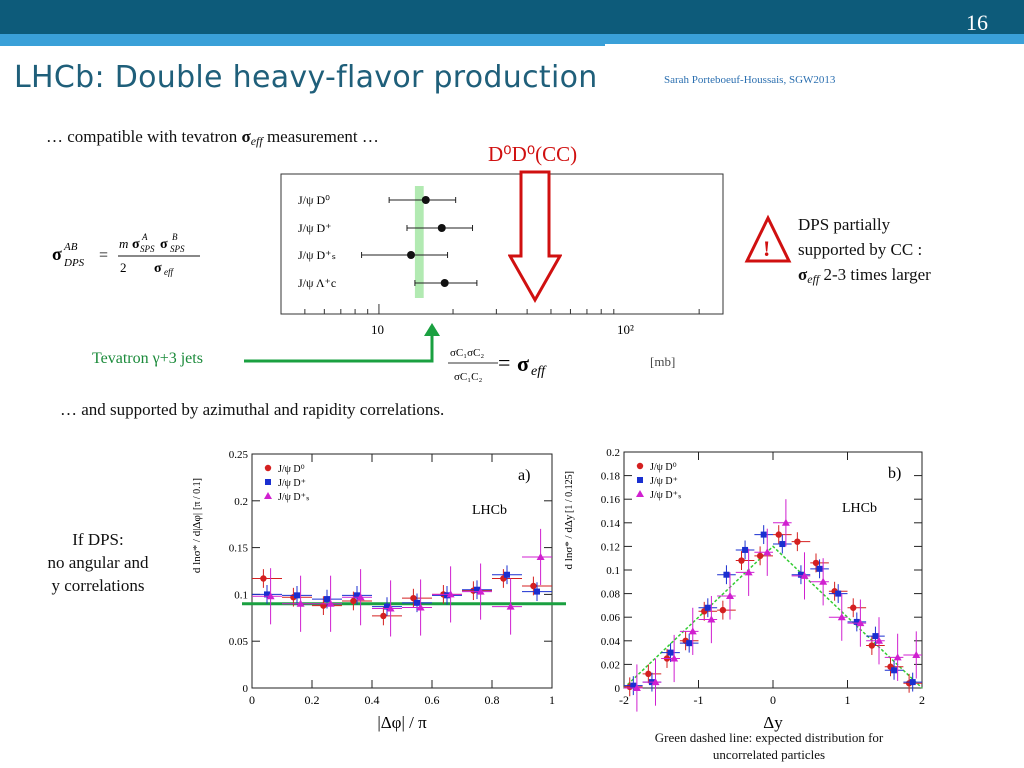 Image resolution: width=1024 pixels, height=768 pixels. What do you see at coordinates (239, 549) in the screenshot?
I see `y-tick-label: 0.15` at bounding box center [239, 549].